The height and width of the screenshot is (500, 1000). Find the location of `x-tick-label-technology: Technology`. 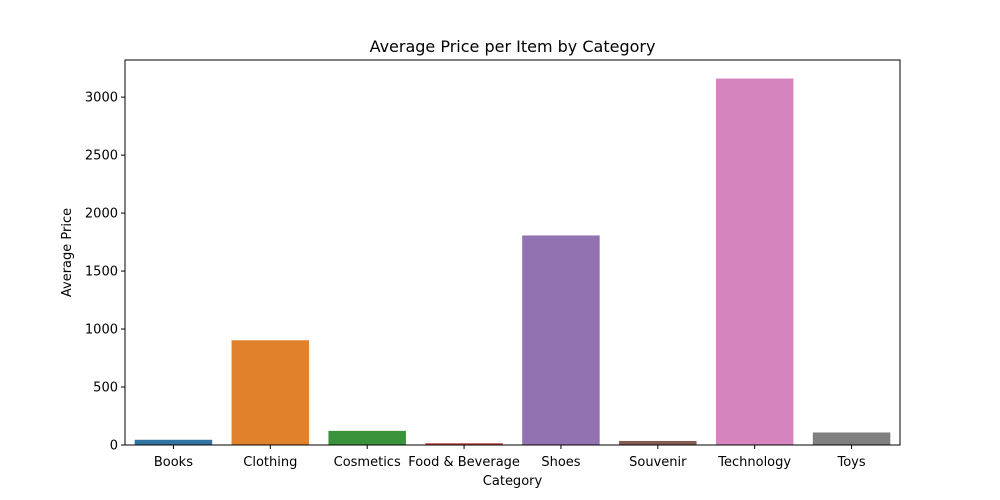

x-tick-label-technology: Technology is located at coordinates (754, 462).